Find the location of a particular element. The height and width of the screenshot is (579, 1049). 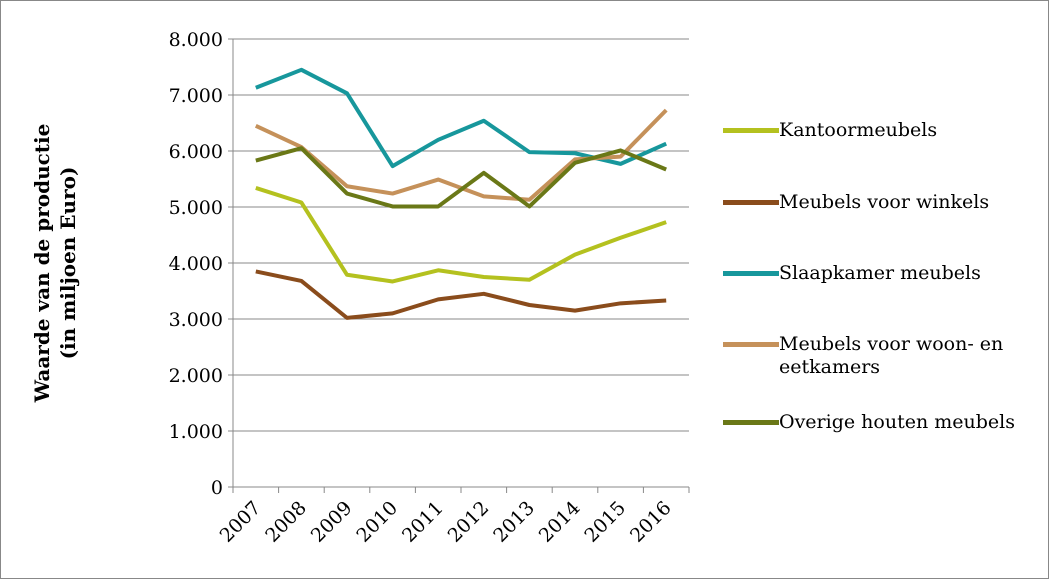

x-tick-label: 2013 is located at coordinates (514, 522).